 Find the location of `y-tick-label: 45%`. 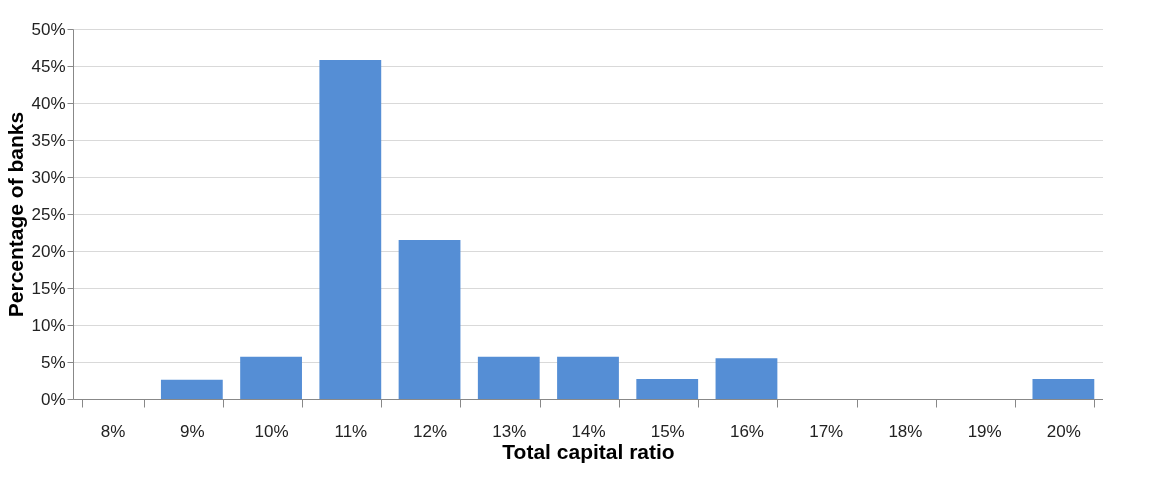

y-tick-label: 45% is located at coordinates (48, 66).